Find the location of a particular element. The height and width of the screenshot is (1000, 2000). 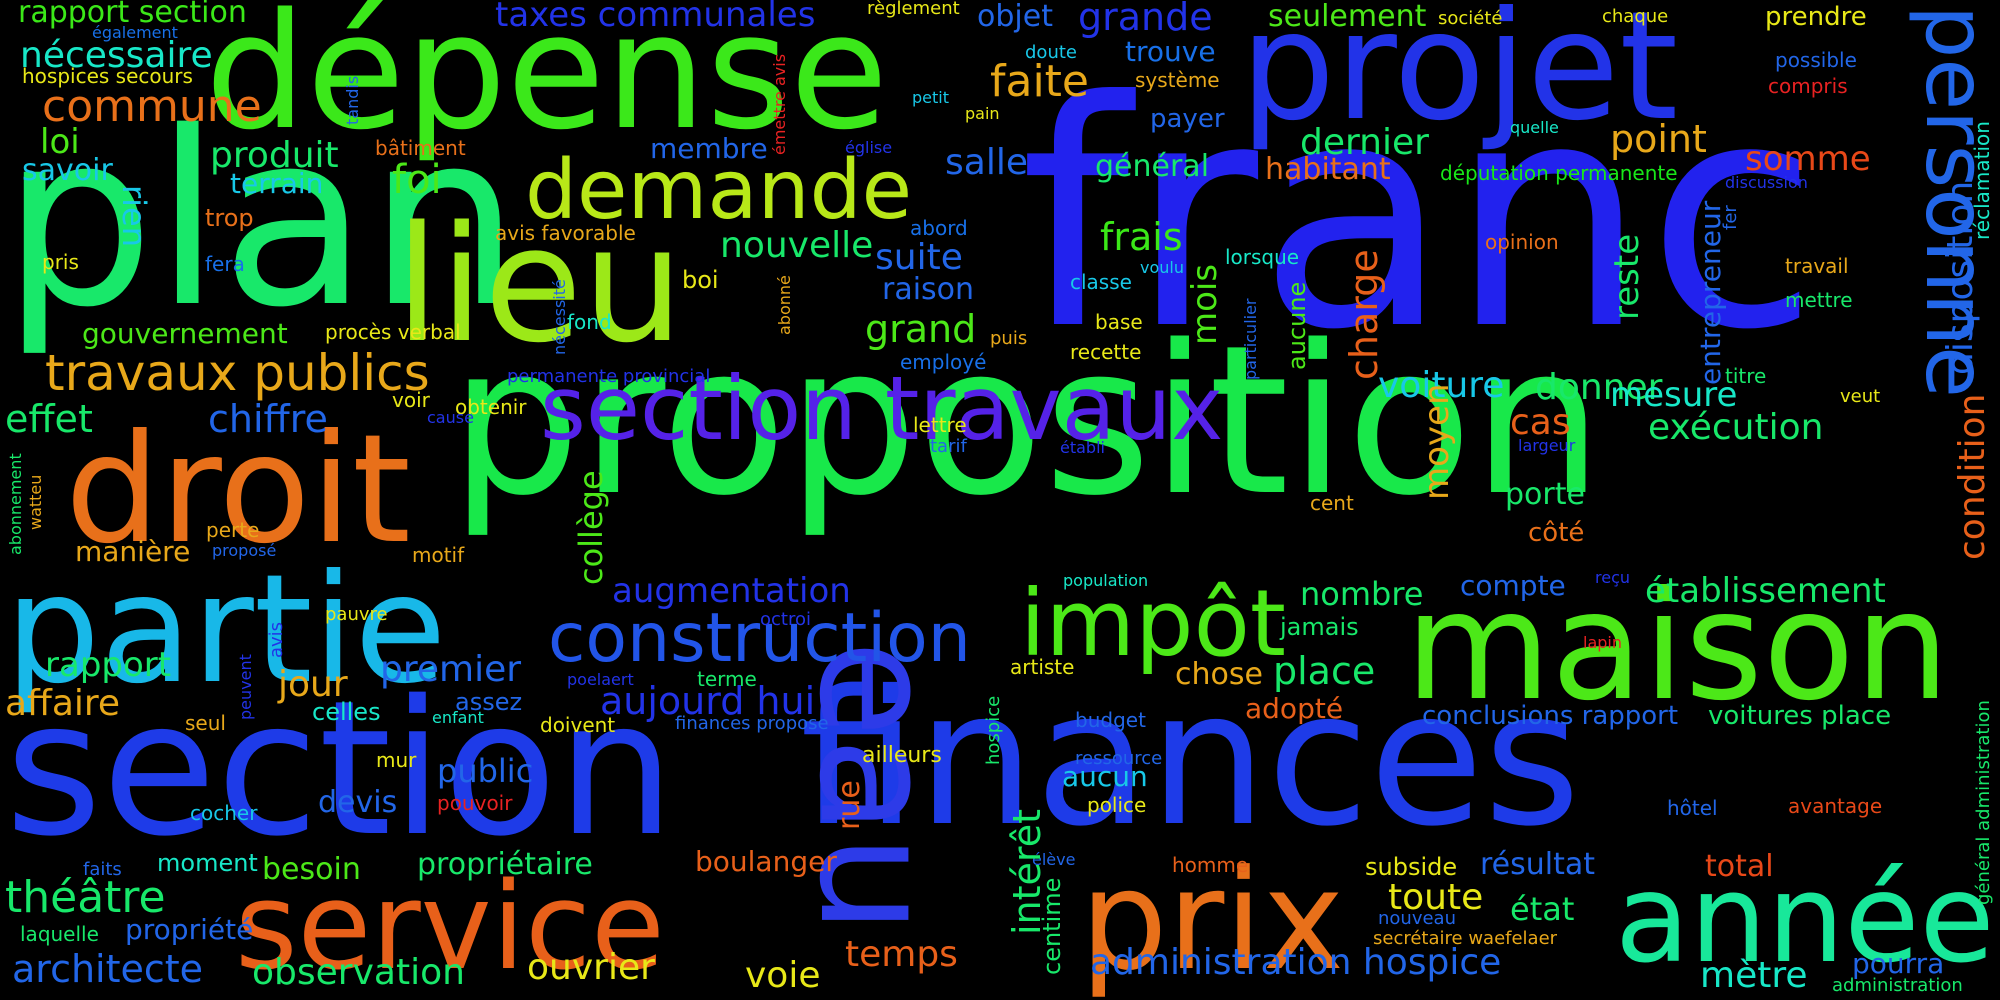

word-raison: raison is located at coordinates (928, 289).